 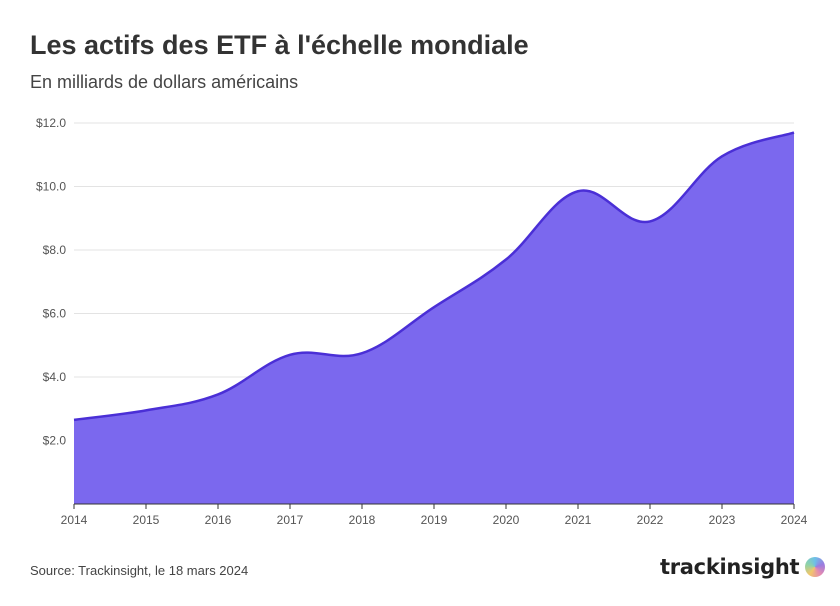 What do you see at coordinates (279, 45) in the screenshot?
I see `chart-title: Les actifs des ETF à l'échelle mondiale` at bounding box center [279, 45].